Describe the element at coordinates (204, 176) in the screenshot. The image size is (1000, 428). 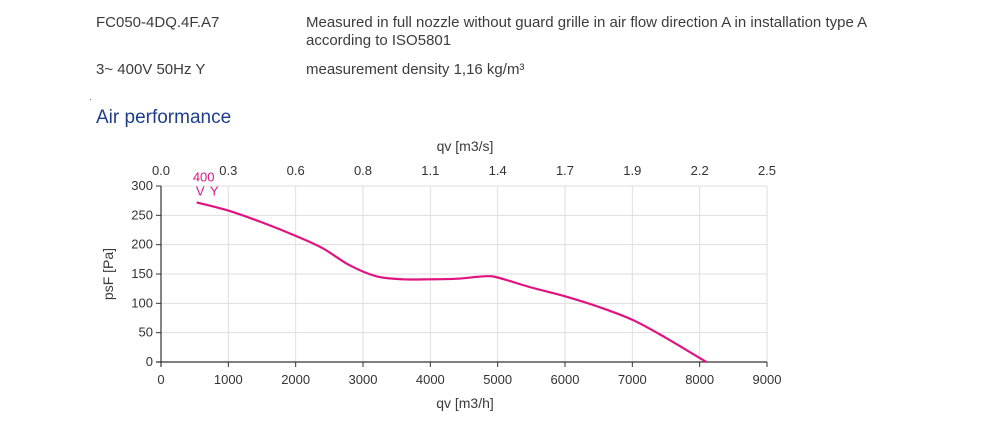
I see `series-label: 400` at that location.